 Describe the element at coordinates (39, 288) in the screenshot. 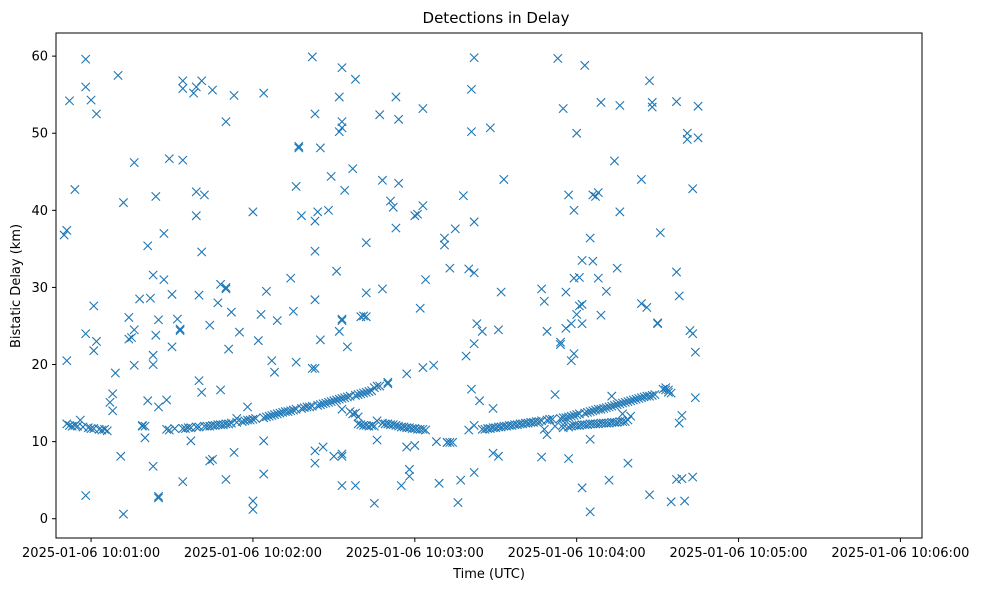

I see `y-tick-label: 30` at that location.